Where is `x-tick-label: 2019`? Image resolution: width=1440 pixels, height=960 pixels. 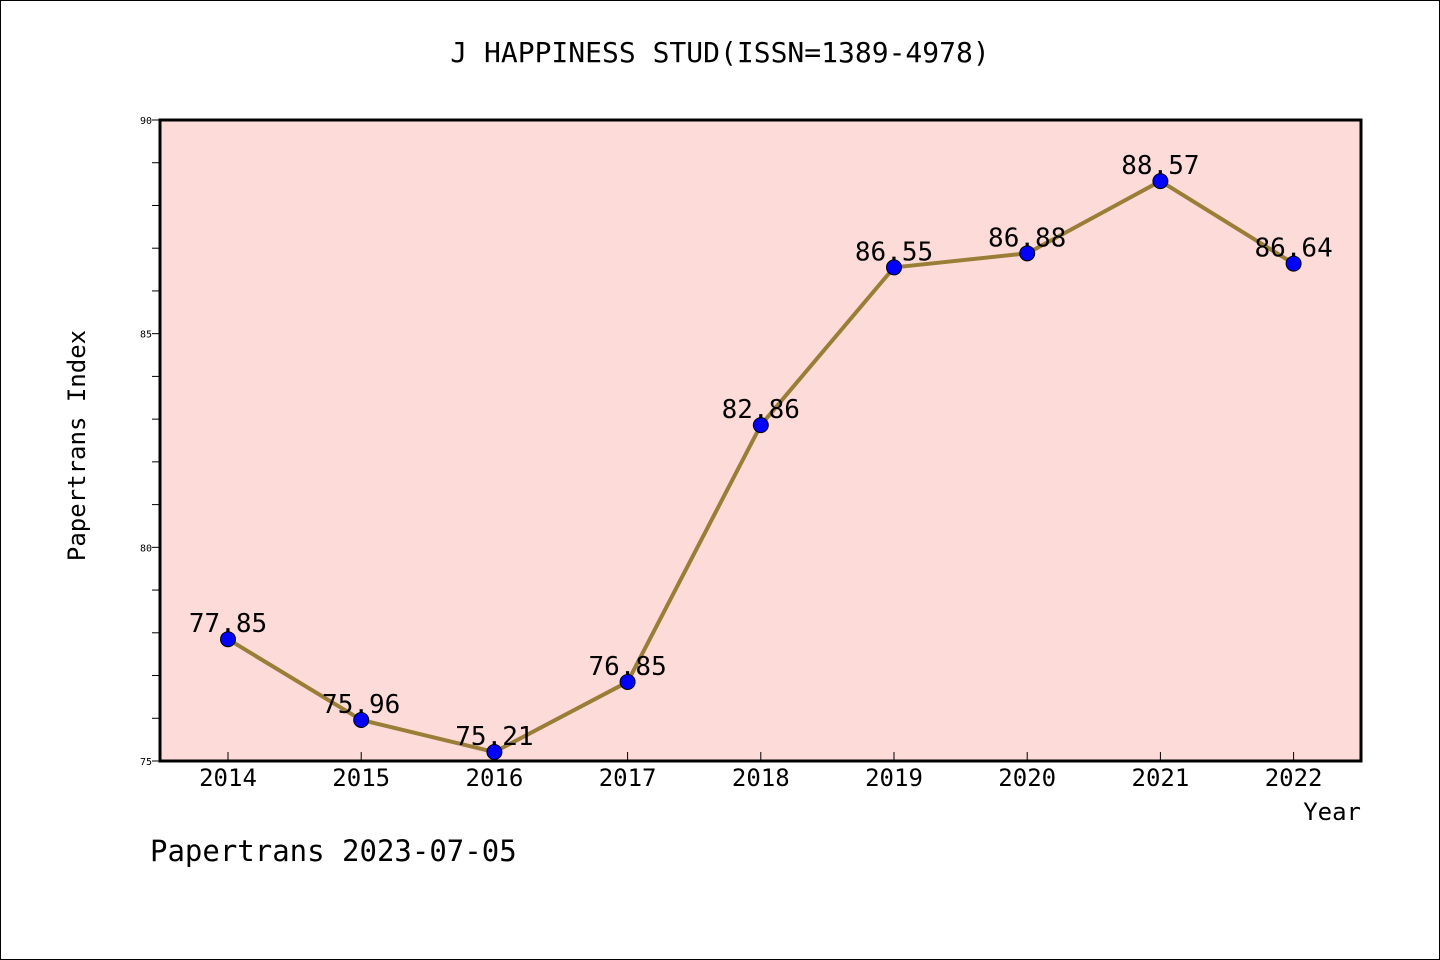
x-tick-label: 2019 is located at coordinates (894, 778).